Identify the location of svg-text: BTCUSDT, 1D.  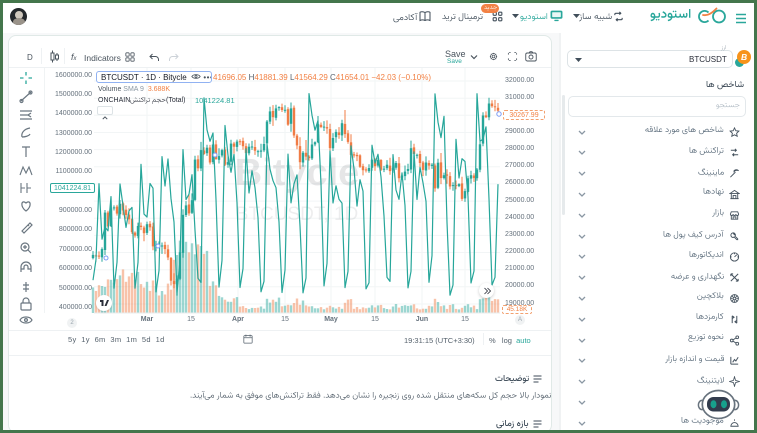
(297, 214).